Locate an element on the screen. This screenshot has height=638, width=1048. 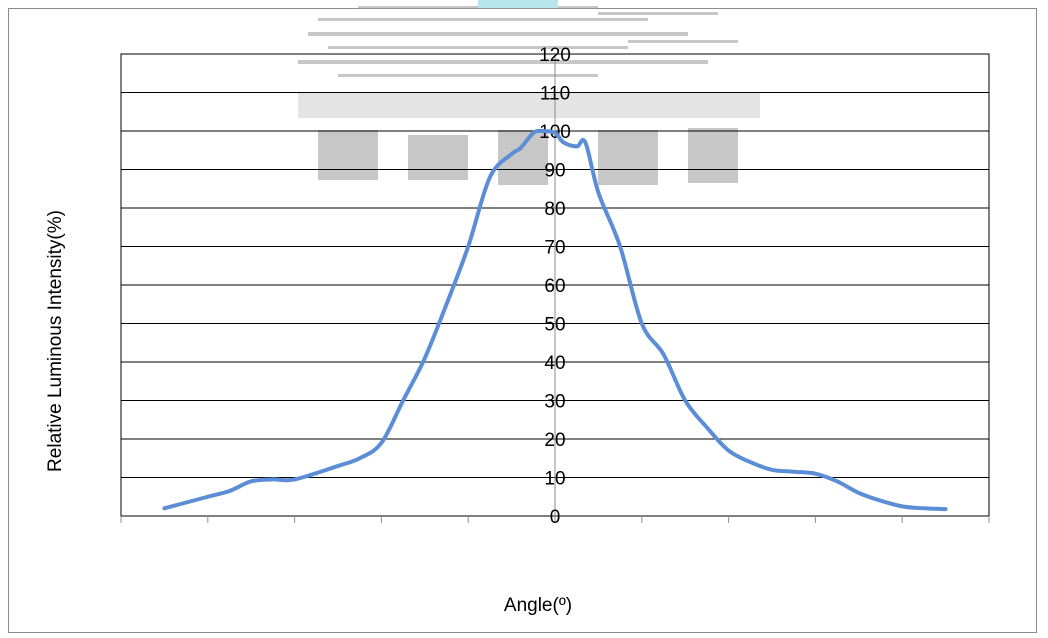
y-tick-label: 0 is located at coordinates (555, 517).